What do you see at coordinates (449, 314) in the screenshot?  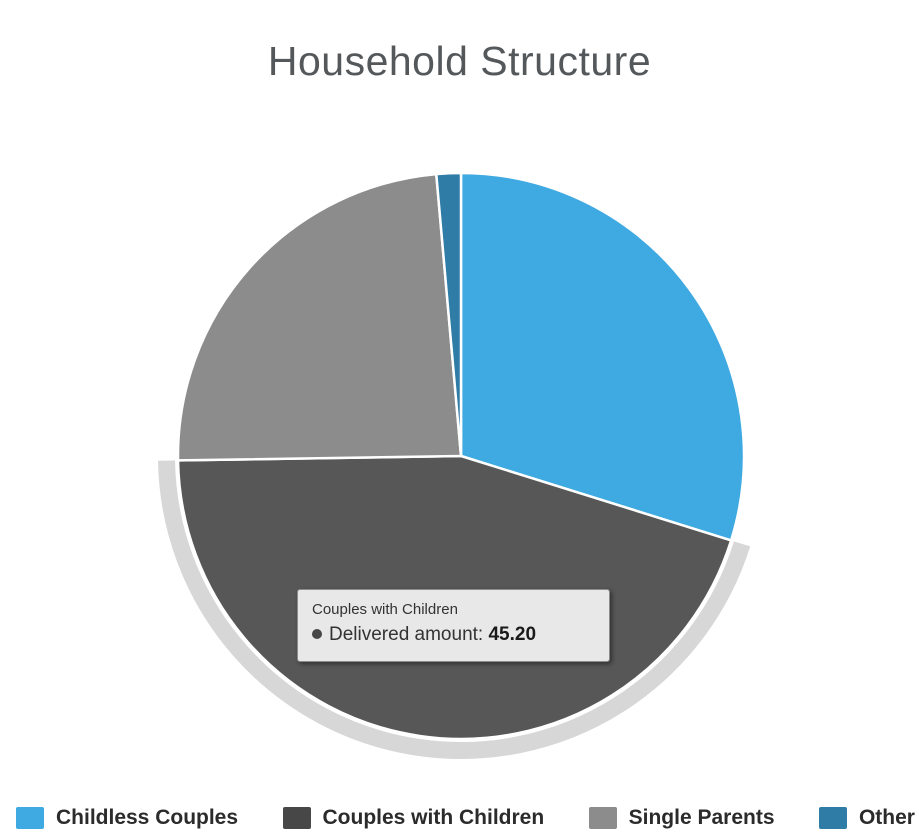 I see `pie-slice-other` at bounding box center [449, 314].